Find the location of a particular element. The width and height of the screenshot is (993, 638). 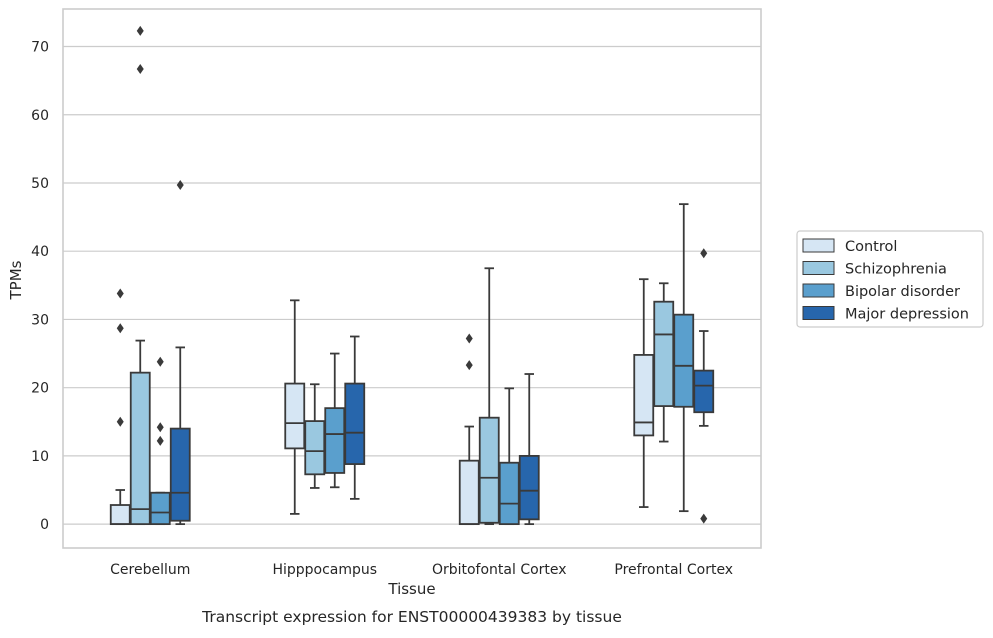

legend-label: Schizophrenia is located at coordinates (896, 270).